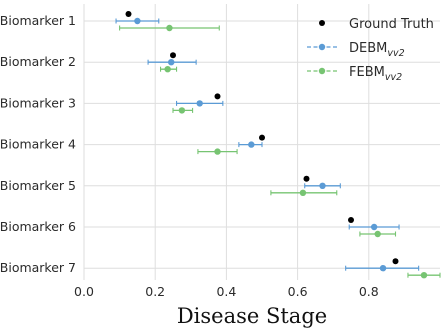 This screenshot has width=445, height=332. What do you see at coordinates (38, 61) in the screenshot?
I see `y-tick-label: Biomarker 2` at bounding box center [38, 61].